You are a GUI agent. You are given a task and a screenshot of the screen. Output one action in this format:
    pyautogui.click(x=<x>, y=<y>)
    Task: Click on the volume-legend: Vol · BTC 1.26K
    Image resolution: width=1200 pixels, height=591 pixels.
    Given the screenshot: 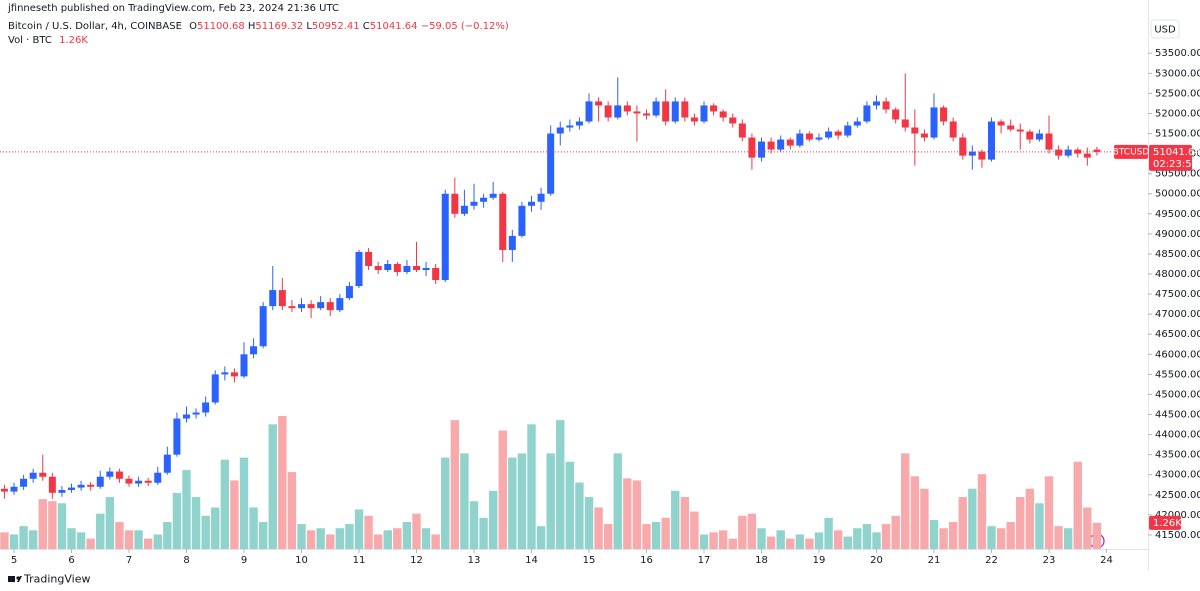 What is the action you would take?
    pyautogui.click(x=48, y=40)
    